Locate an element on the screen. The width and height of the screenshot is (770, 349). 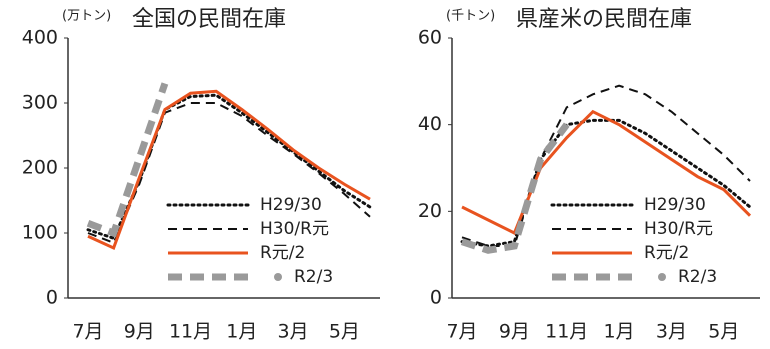
chart-title: 全国の民間在庫 is located at coordinates (209, 19).